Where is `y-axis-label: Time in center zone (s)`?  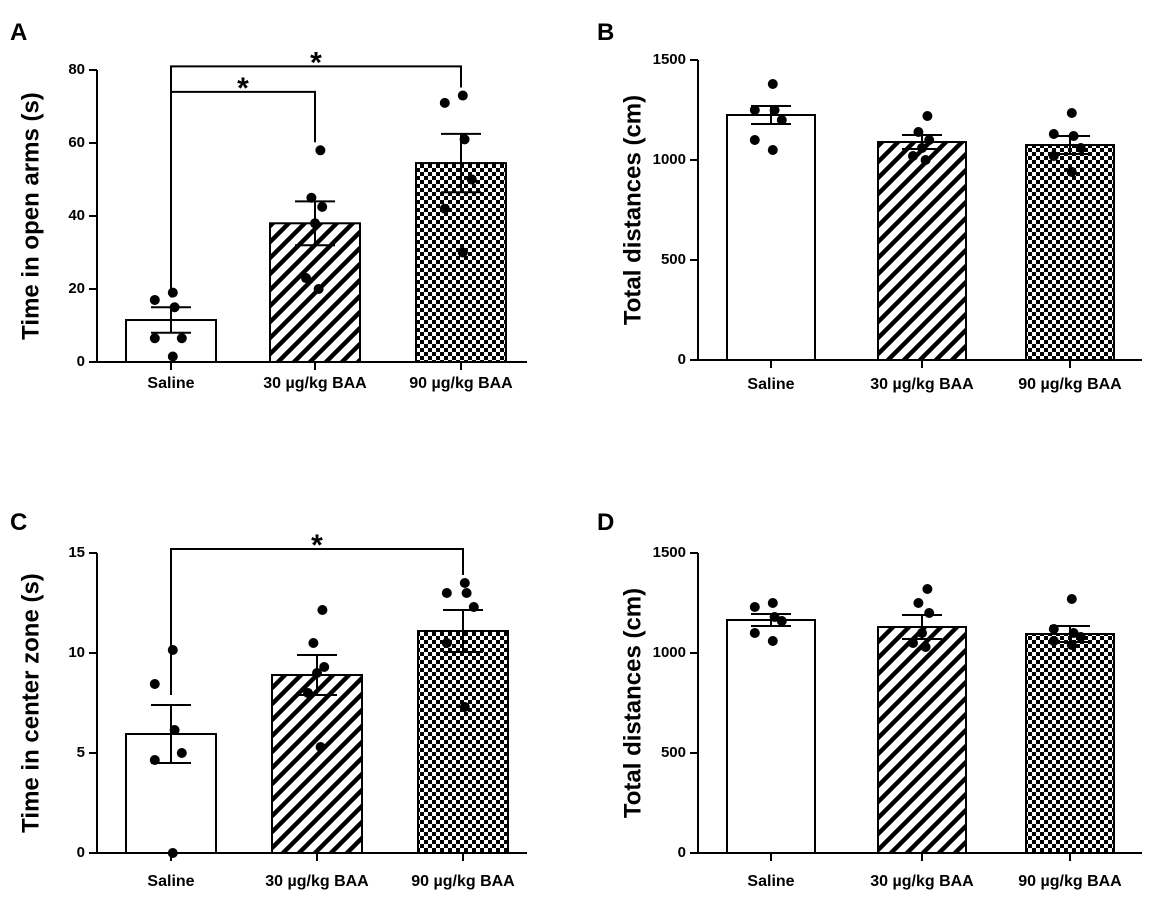 y-axis-label: Time in center zone (s) is located at coordinates (30, 703).